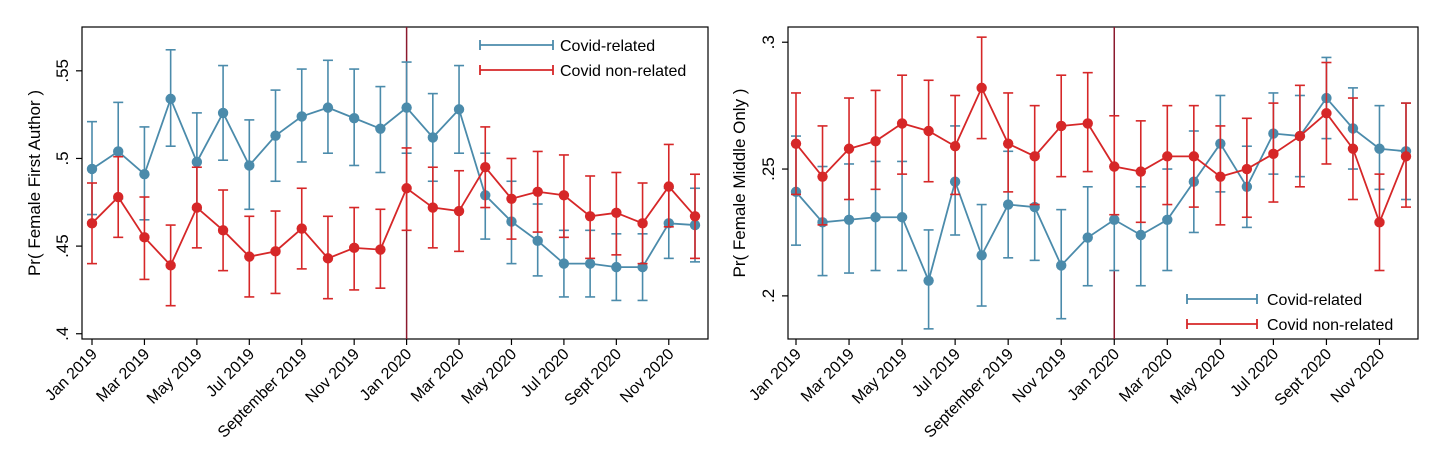 Image resolution: width=1446 pixels, height=469 pixels. What do you see at coordinates (62, 71) in the screenshot?
I see `left-y-tick-label: .55` at bounding box center [62, 71].